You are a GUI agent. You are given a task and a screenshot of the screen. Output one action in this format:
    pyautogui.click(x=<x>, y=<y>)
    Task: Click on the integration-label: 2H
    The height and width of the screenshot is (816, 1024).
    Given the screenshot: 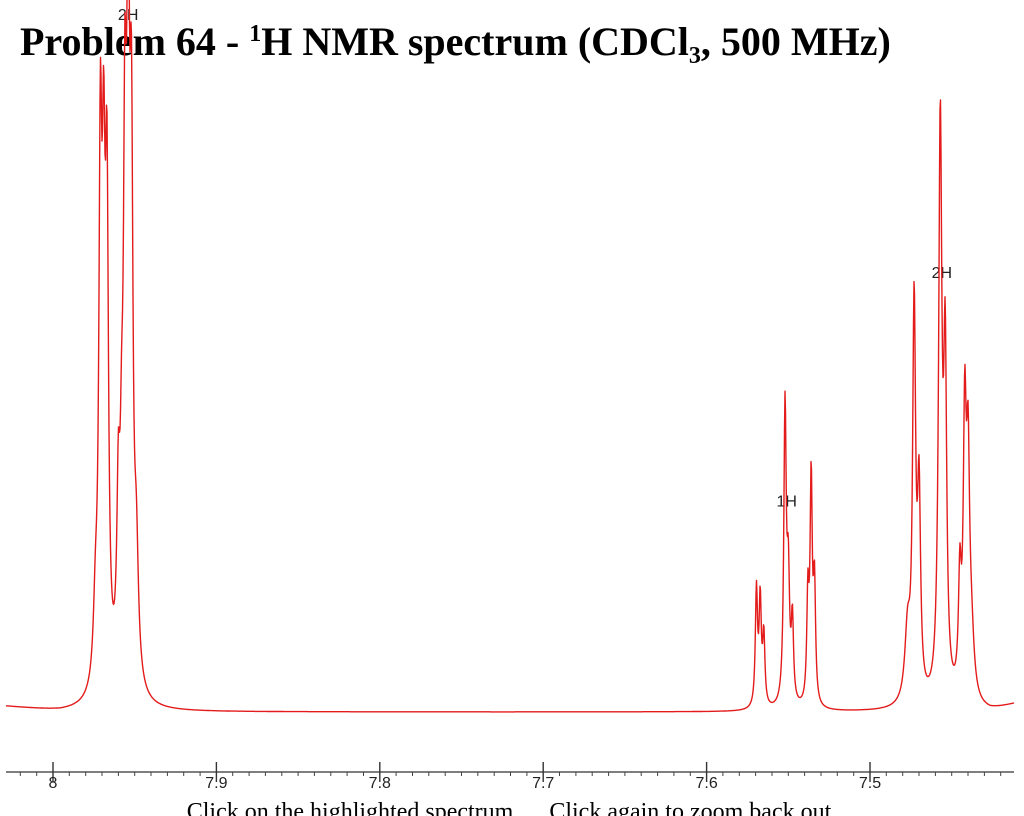 What is the action you would take?
    pyautogui.click(x=128, y=15)
    